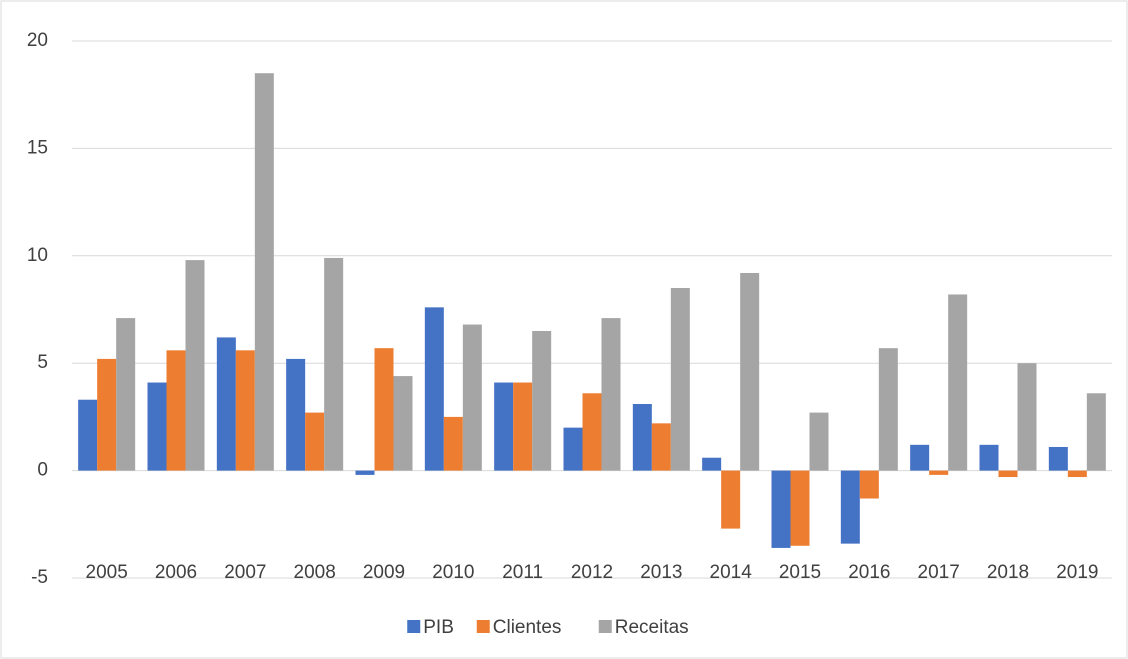 This screenshot has width=1128, height=659. What do you see at coordinates (592, 572) in the screenshot?
I see `x-tick-label: 2012` at bounding box center [592, 572].